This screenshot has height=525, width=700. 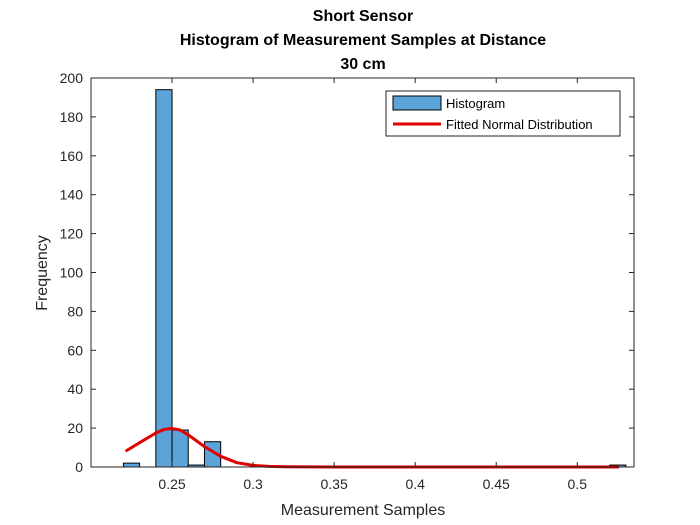 I want to click on legend: Histogram Fitted Normal Distribution, so click(x=503, y=113).